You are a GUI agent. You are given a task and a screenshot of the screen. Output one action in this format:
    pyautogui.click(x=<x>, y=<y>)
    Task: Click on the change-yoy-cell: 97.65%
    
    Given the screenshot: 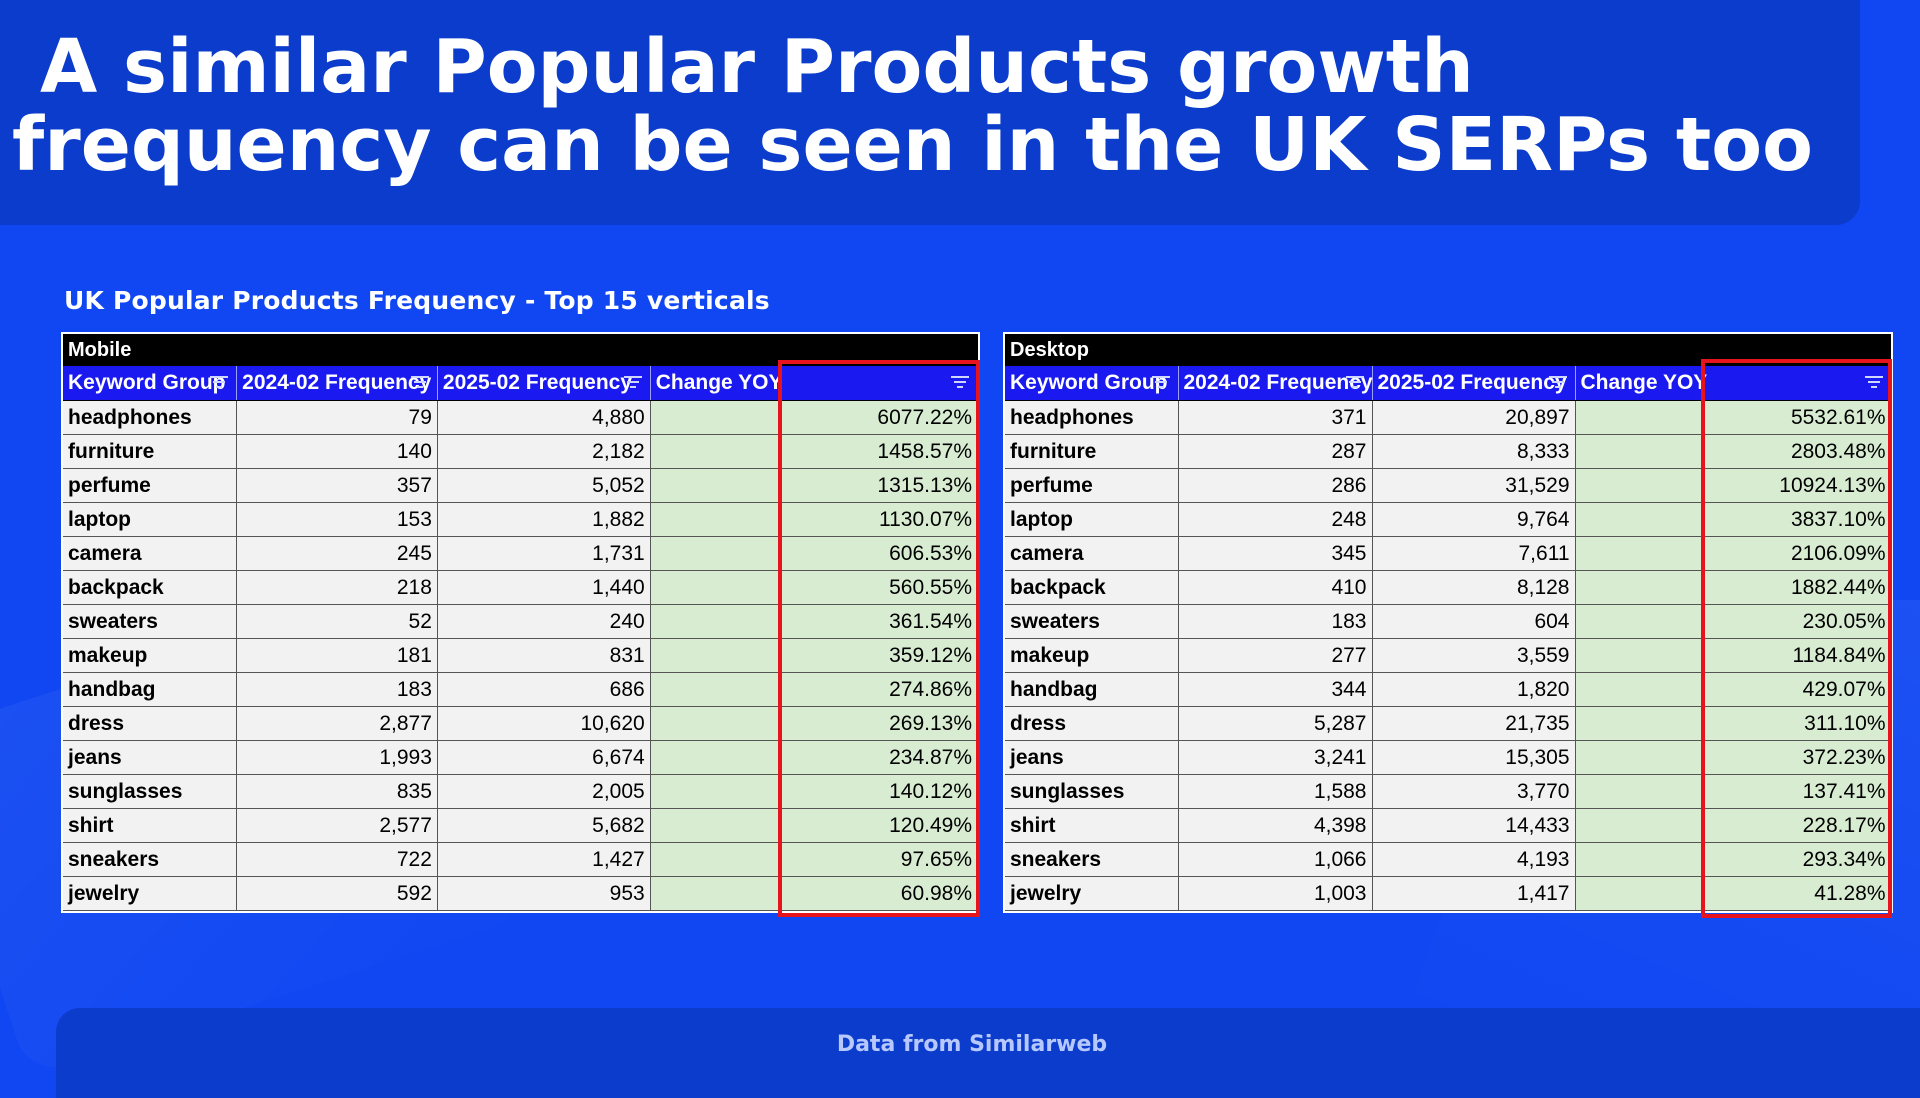 What is the action you would take?
    pyautogui.click(x=814, y=859)
    